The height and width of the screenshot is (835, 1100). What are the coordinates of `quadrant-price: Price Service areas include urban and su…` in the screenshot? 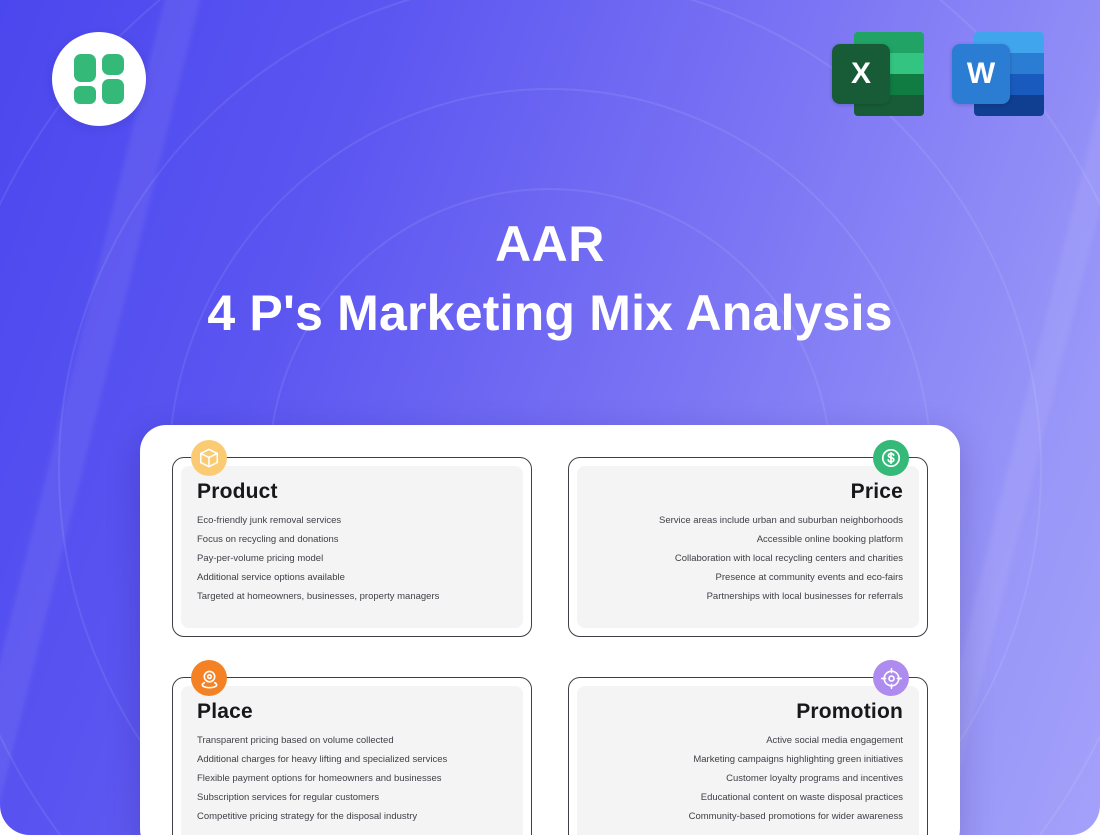 It's located at (748, 538).